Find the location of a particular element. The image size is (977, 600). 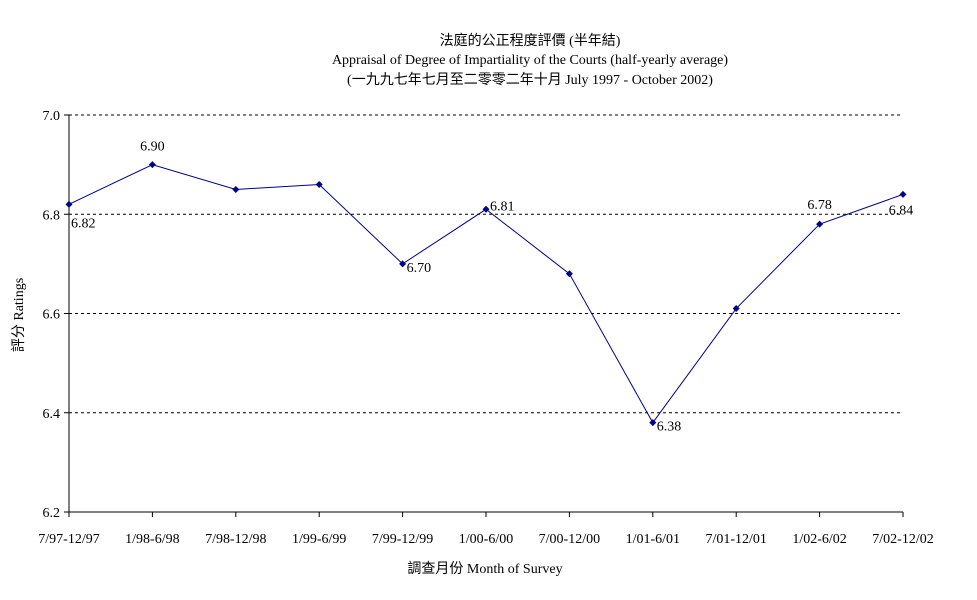

x-tick-label: 7/01-12/01 is located at coordinates (735, 539).